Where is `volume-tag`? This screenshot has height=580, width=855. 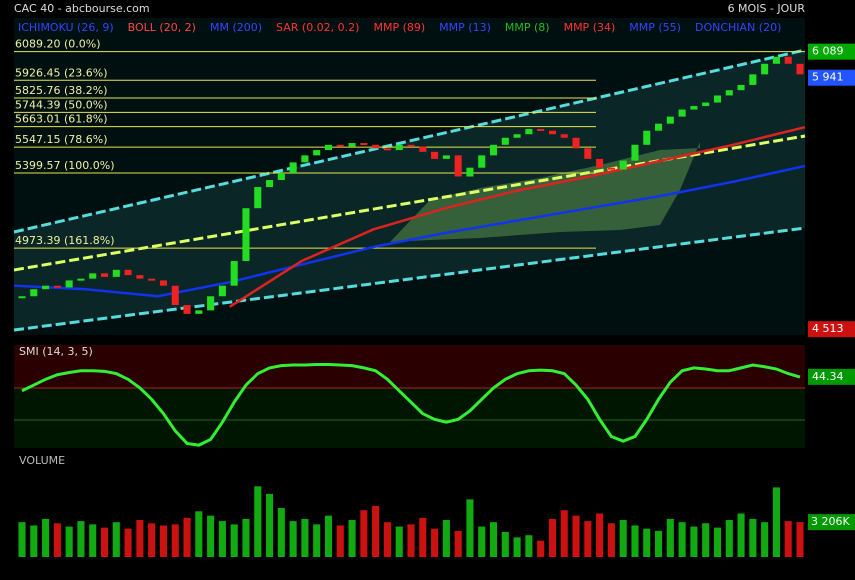 volume-tag is located at coordinates (831, 522).